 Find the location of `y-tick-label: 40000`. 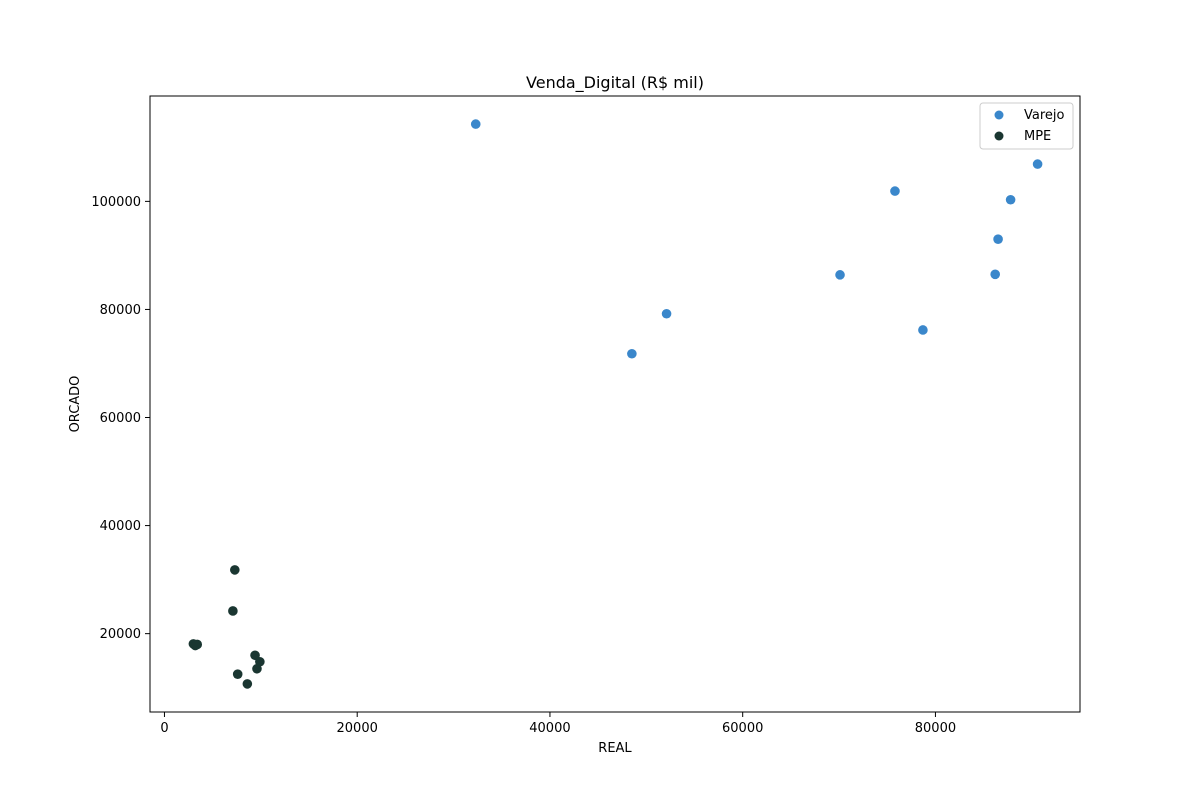

y-tick-label: 40000 is located at coordinates (120, 526).